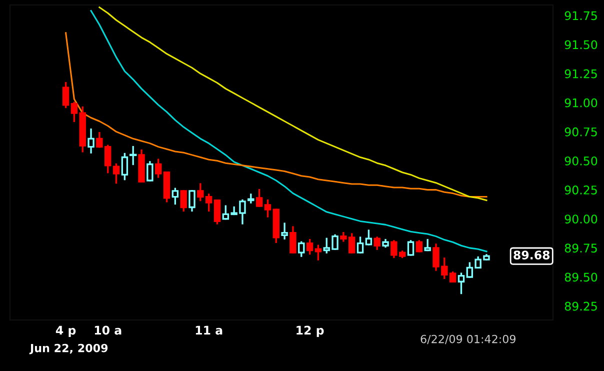 This screenshot has height=371, width=604. Describe the element at coordinates (580, 306) in the screenshot. I see `y-tick-label: 89.25` at that location.